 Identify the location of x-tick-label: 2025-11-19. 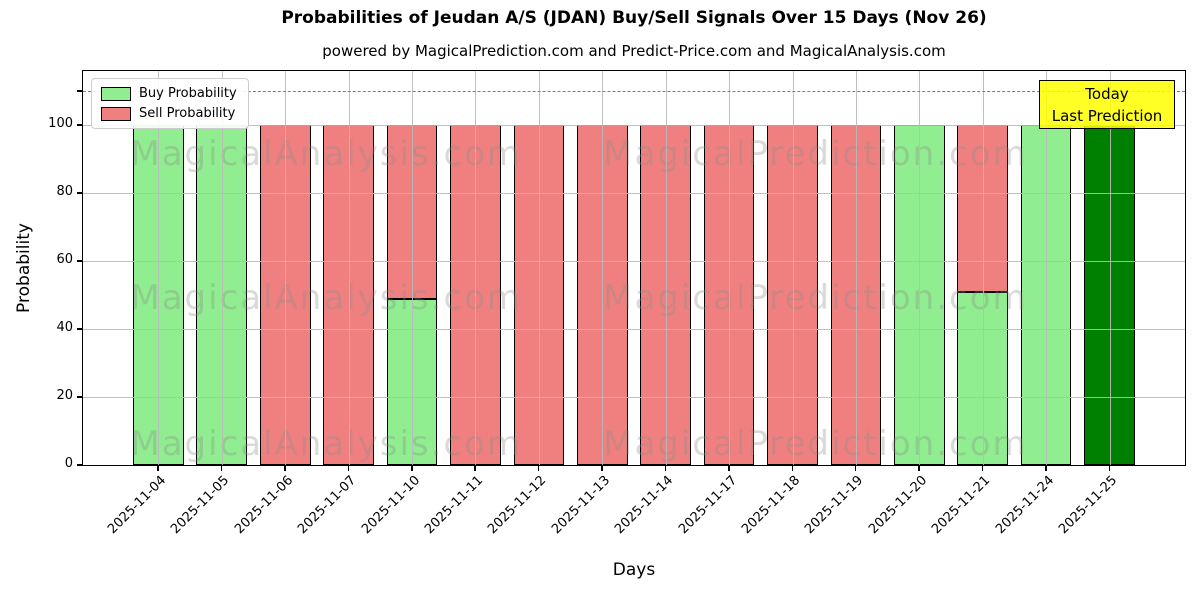
(834, 505).